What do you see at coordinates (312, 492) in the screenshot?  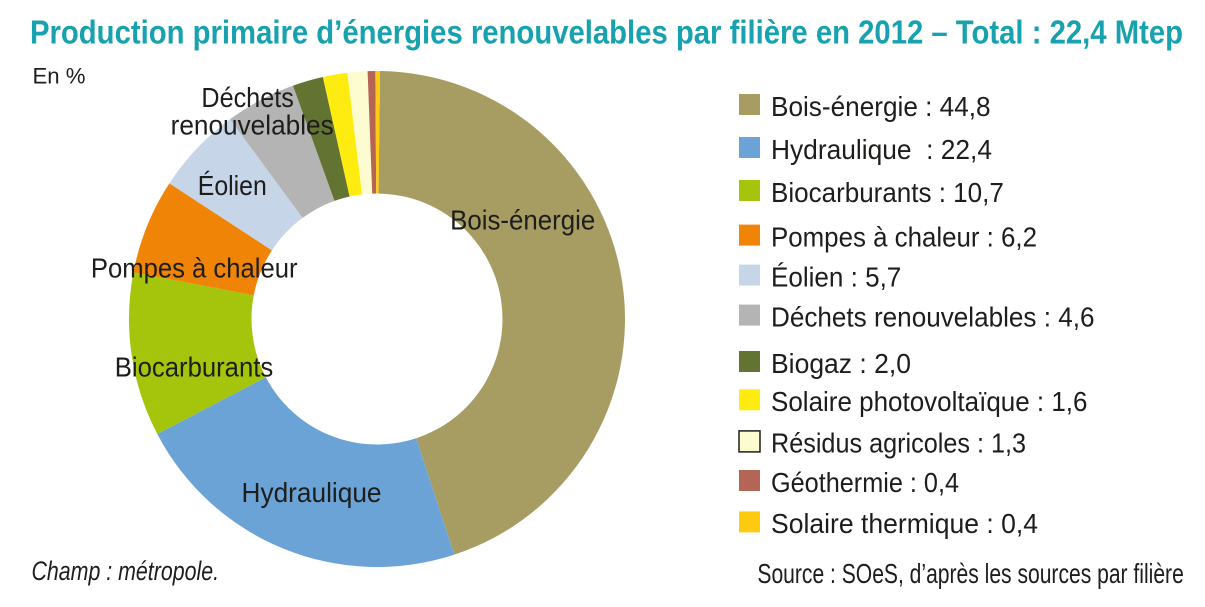 I see `svg-text: Hydraulique` at bounding box center [312, 492].